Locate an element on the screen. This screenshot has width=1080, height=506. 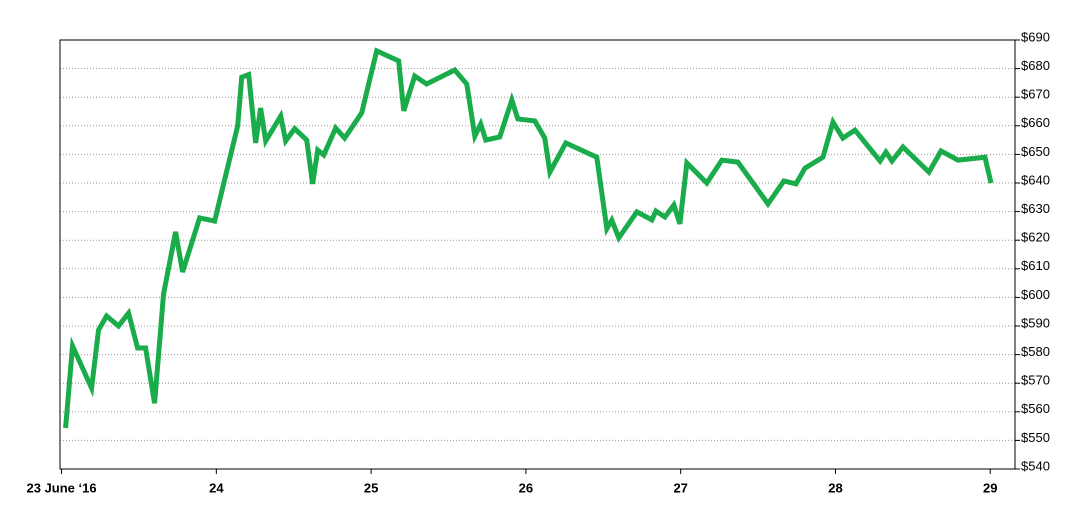
y-tick-label: $690 is located at coordinates (1035, 36).